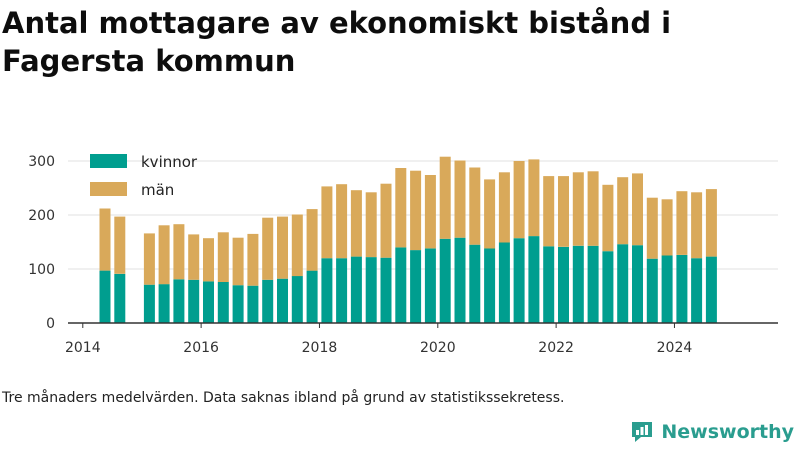  Describe the element at coordinates (41, 216) in the screenshot. I see `y-tick-label: 200` at that location.